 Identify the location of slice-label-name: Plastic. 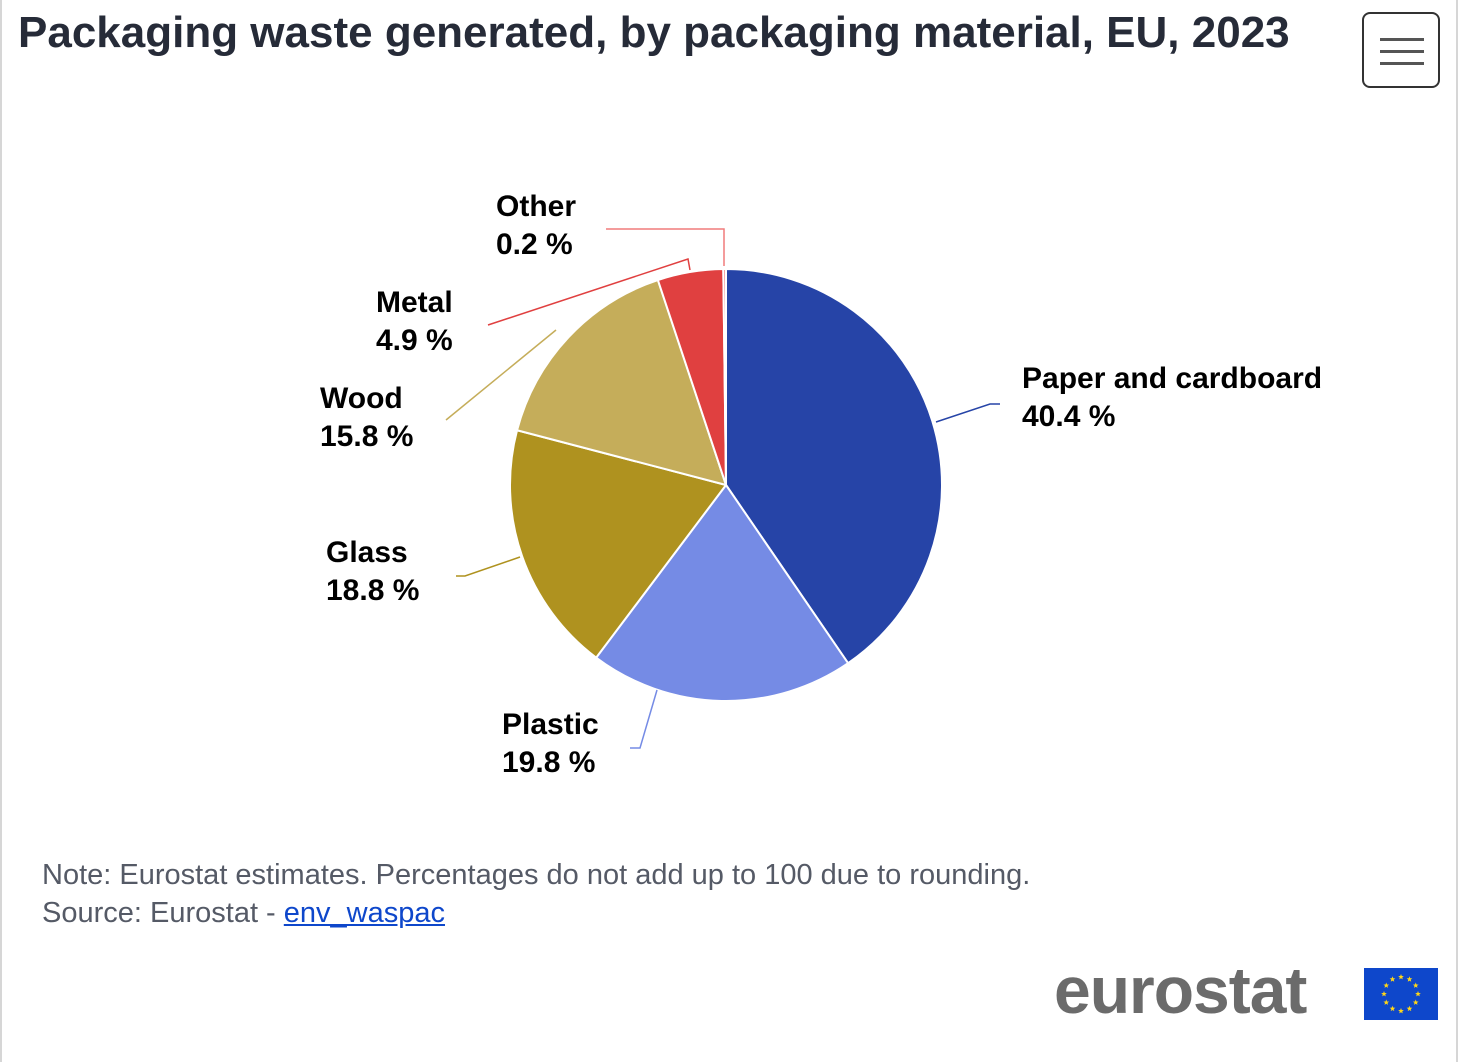
(550, 724).